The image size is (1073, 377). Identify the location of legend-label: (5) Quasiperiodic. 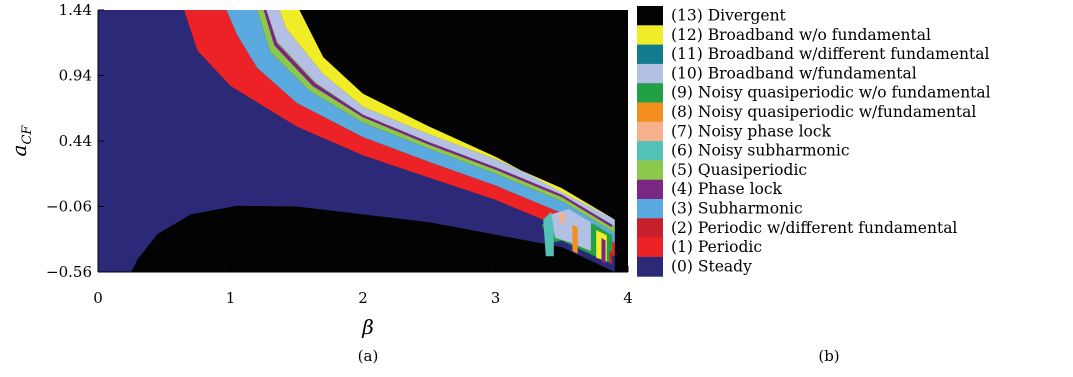
(739, 170).